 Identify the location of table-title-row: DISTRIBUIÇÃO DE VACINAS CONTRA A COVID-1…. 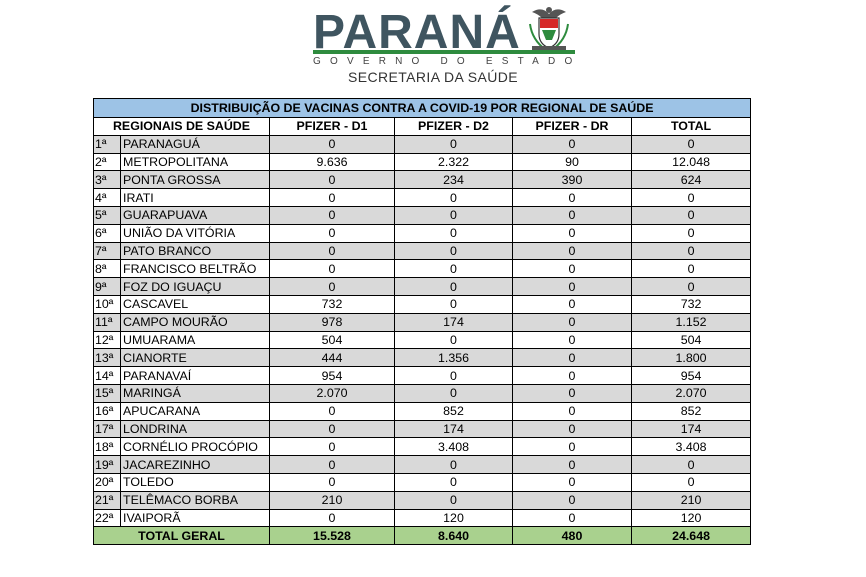
(422, 108).